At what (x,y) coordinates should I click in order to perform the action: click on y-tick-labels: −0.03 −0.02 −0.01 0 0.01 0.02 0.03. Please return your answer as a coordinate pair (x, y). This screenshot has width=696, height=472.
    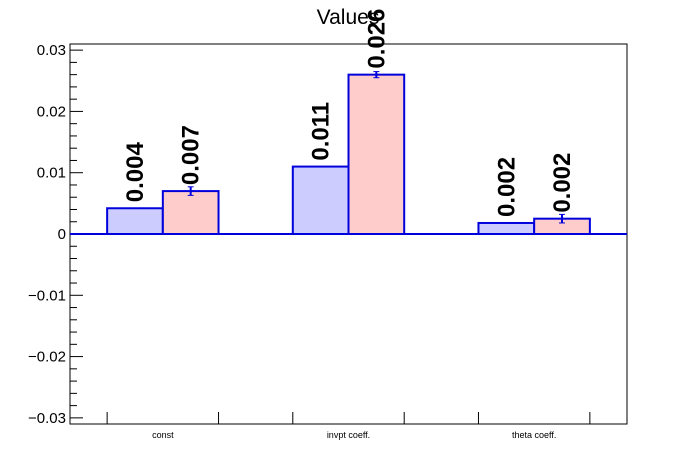
    Looking at the image, I should click on (47, 234).